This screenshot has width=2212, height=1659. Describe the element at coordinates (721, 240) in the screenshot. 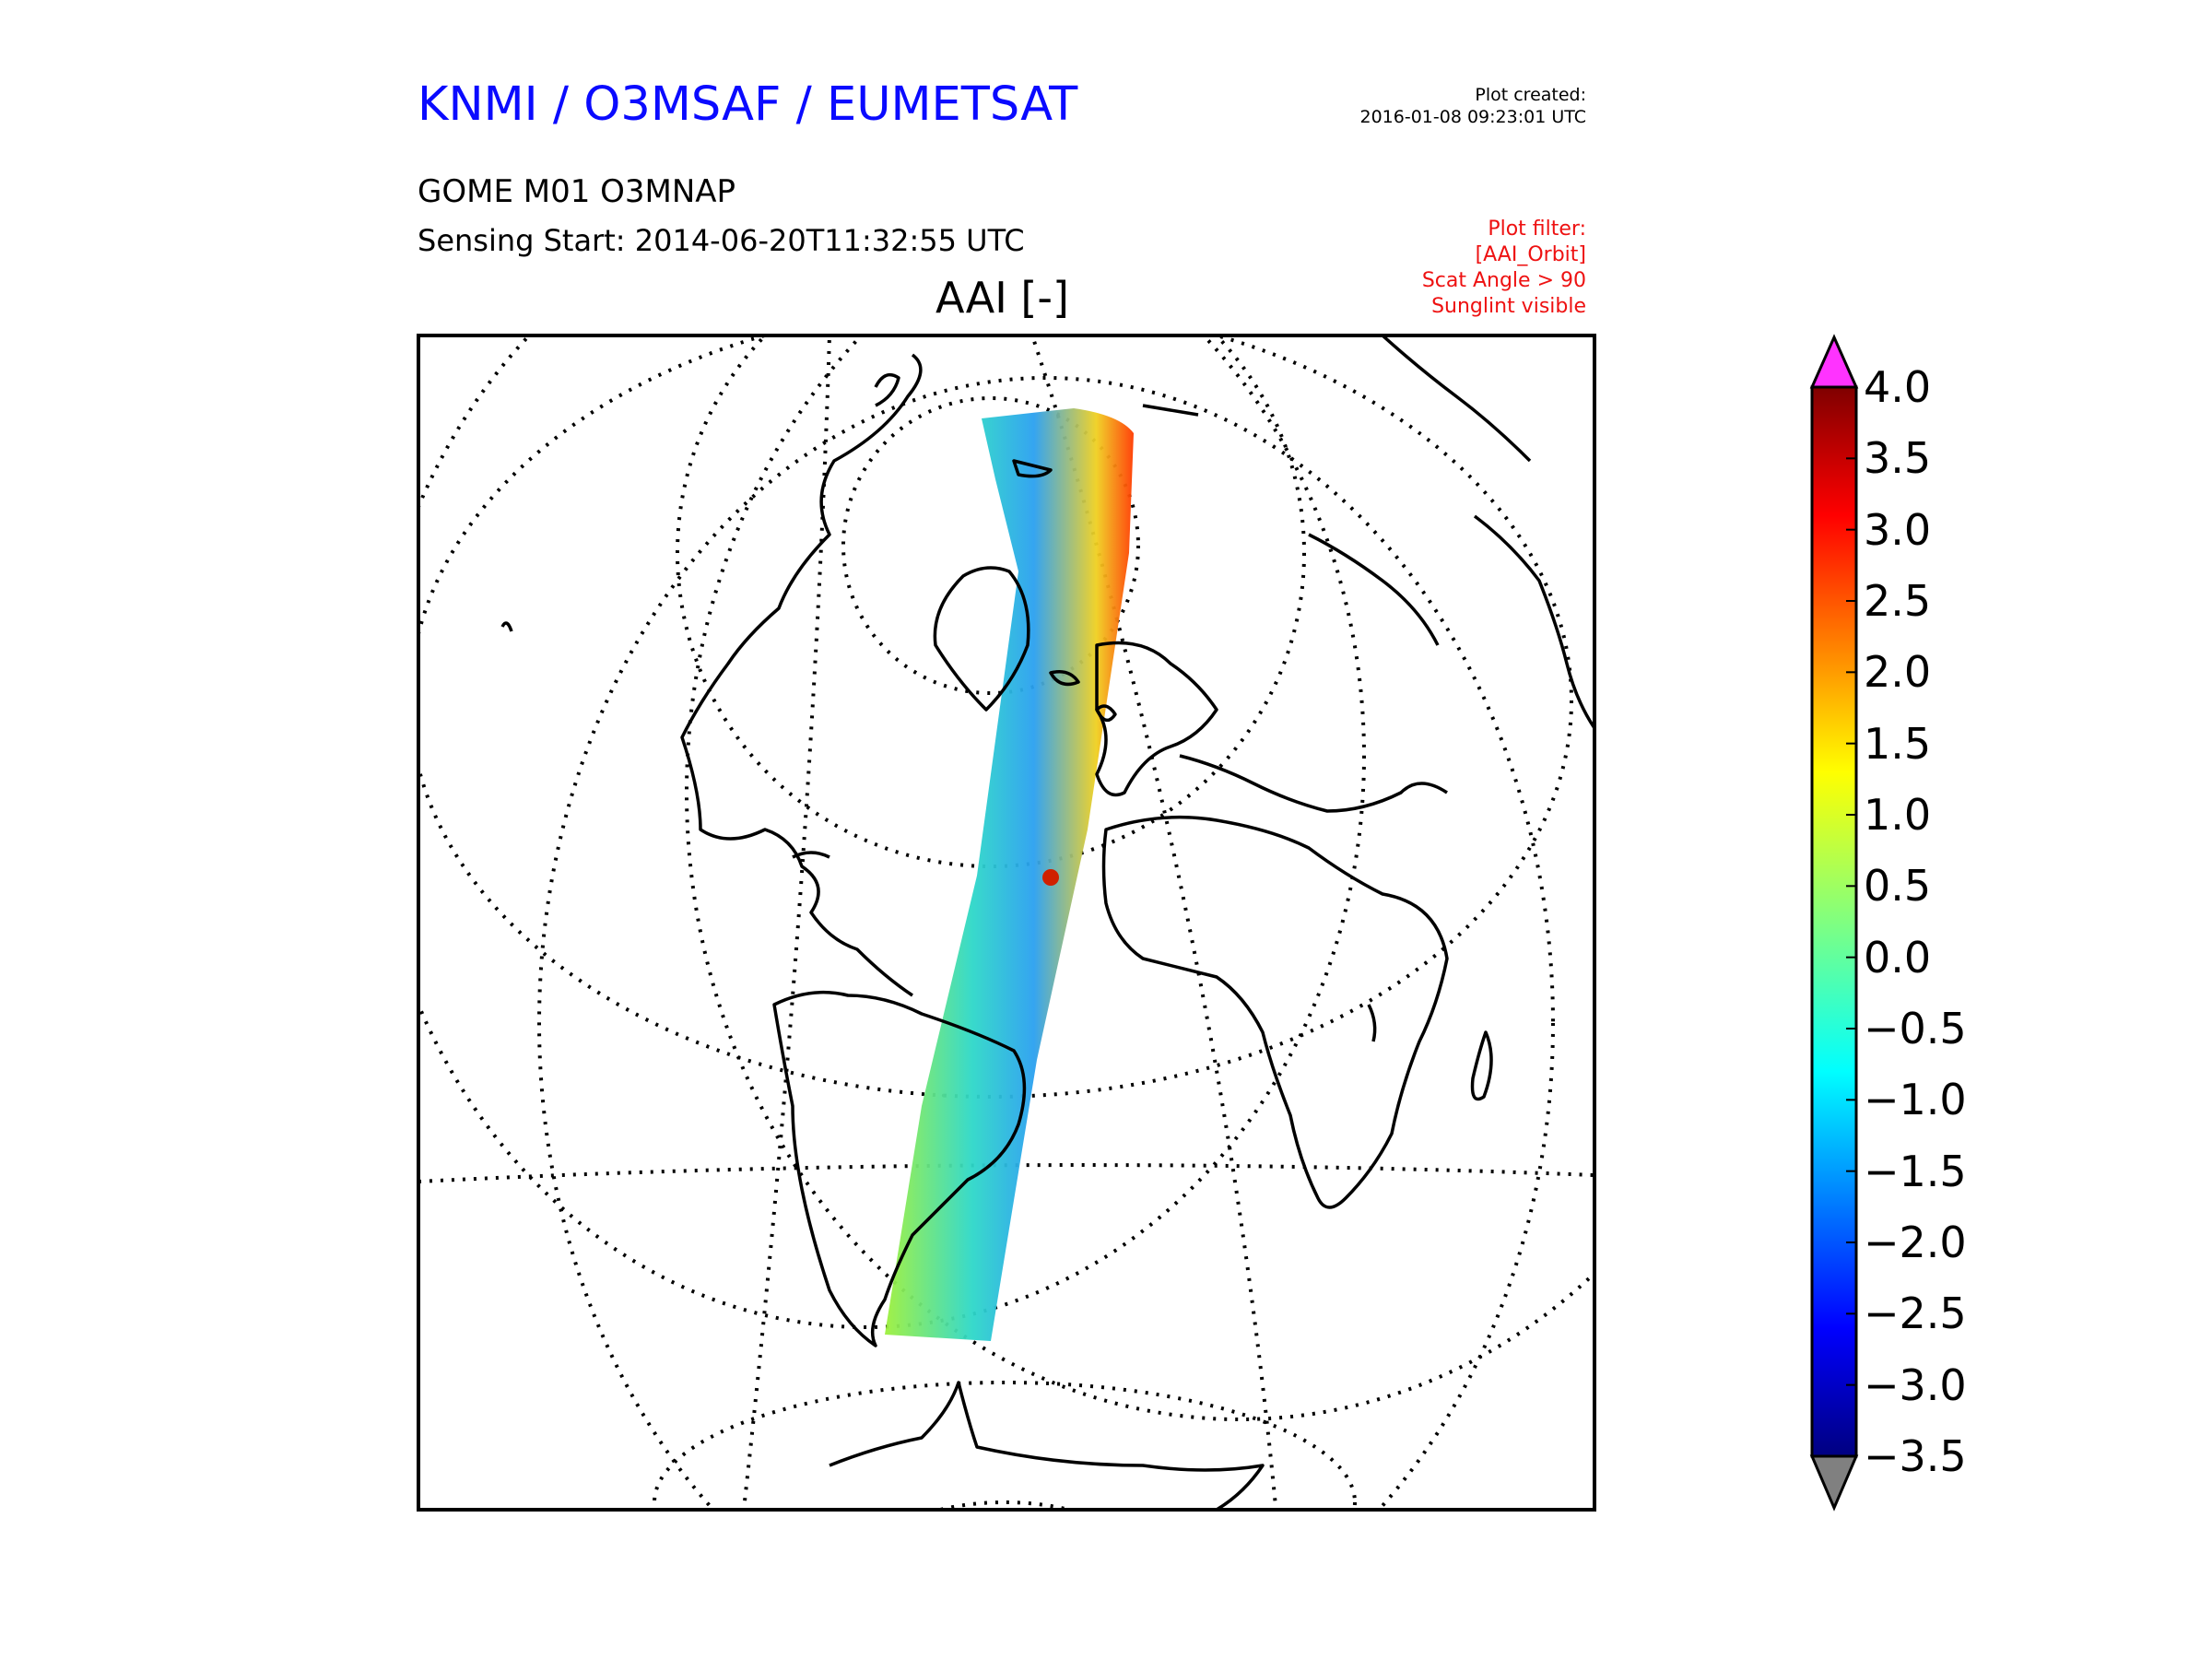

I see `sensing-start: Sensing Start: 2014-06-20T11:32:55 UTC` at that location.